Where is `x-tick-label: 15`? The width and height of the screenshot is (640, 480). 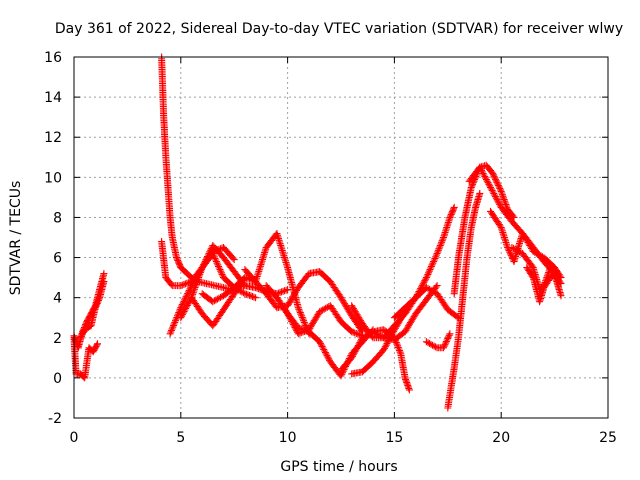 x-tick-label: 15 is located at coordinates (394, 438).